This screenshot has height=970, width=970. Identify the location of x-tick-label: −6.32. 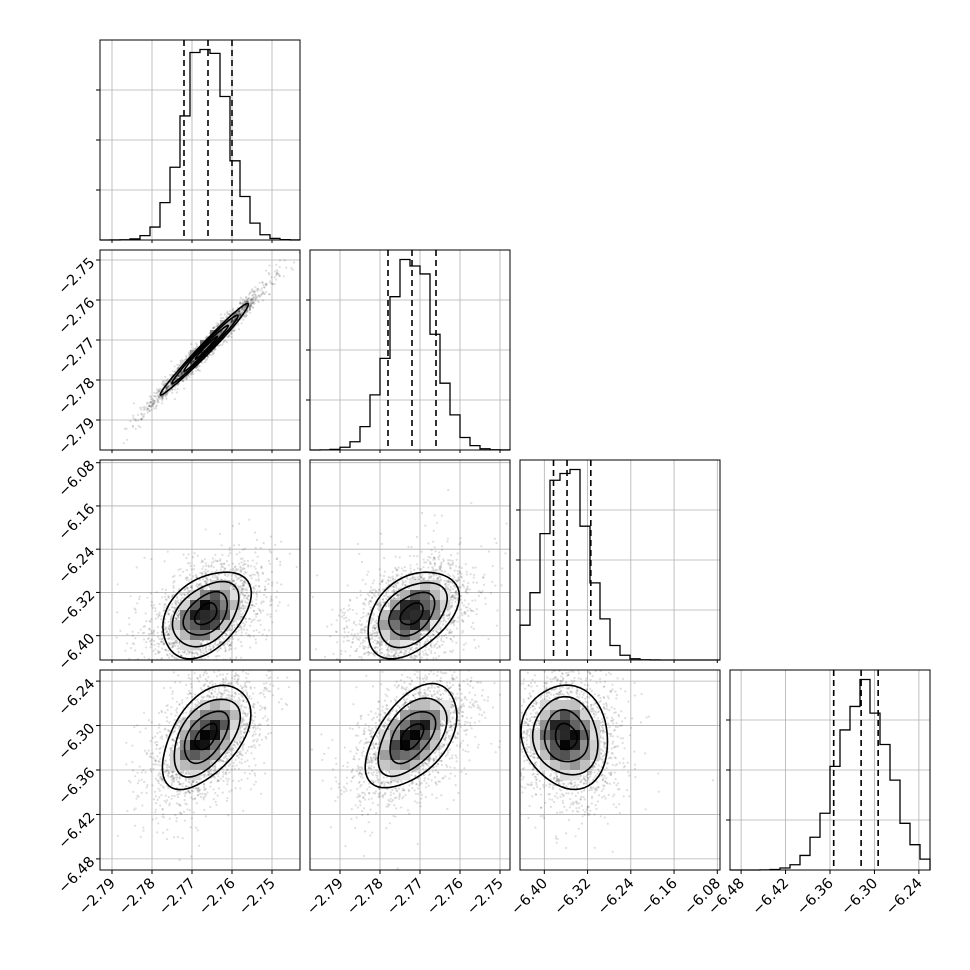
(573, 897).